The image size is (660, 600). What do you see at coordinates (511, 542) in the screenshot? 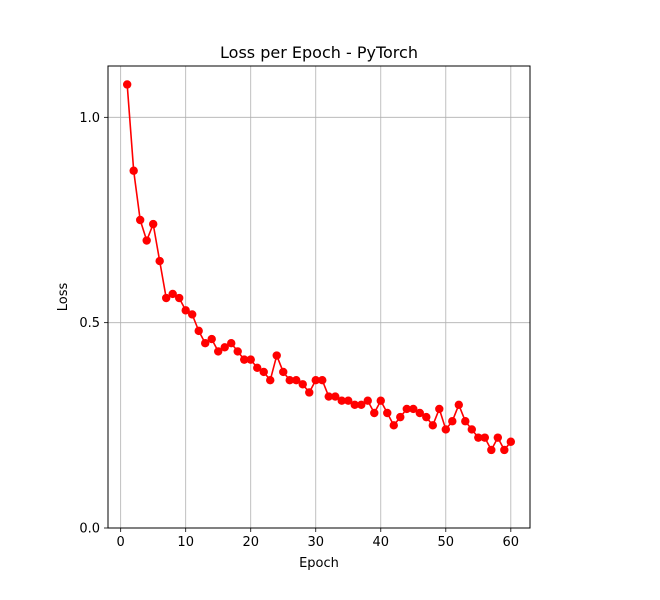
I see `x-tick-label: 60` at bounding box center [511, 542].